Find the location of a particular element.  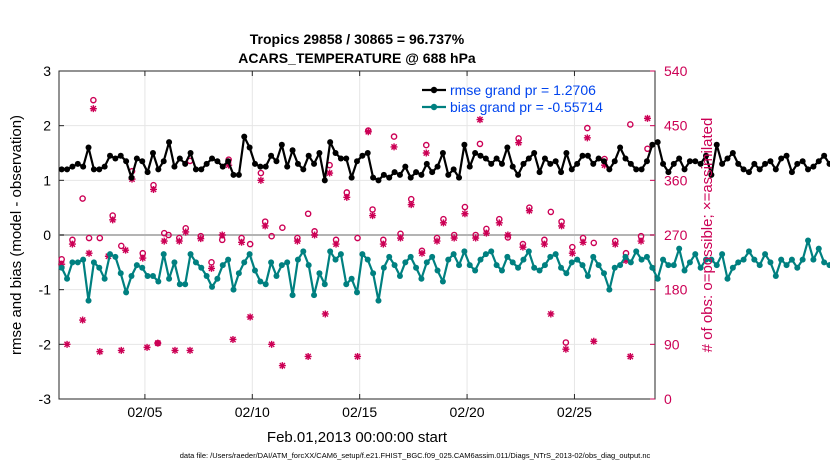

legend-bias-marker is located at coordinates (434, 107).